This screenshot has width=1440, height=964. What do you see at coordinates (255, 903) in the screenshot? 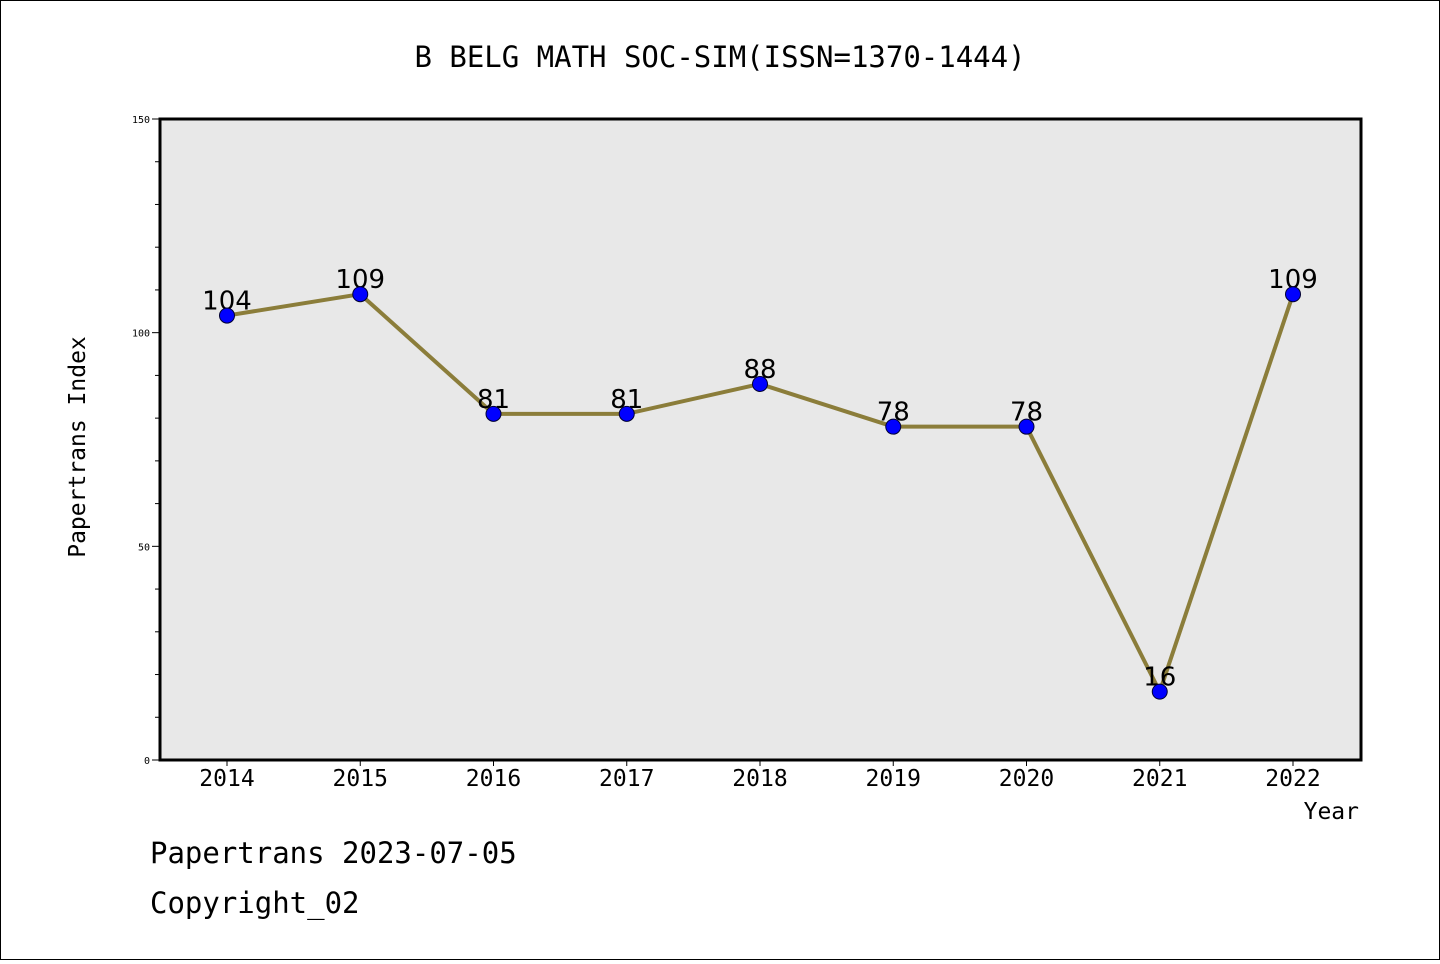
I see `footer-copyright: Copyright_02` at bounding box center [255, 903].